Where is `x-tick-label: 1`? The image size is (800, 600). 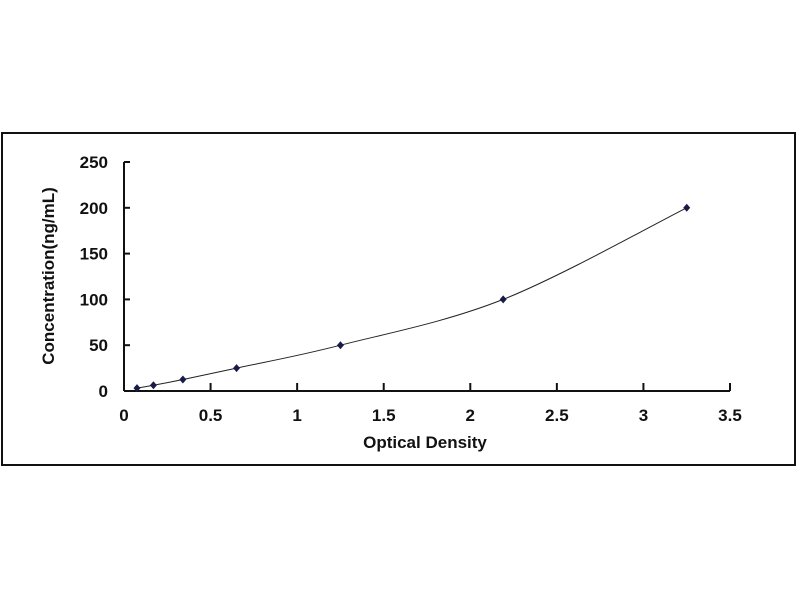 x-tick-label: 1 is located at coordinates (296, 415).